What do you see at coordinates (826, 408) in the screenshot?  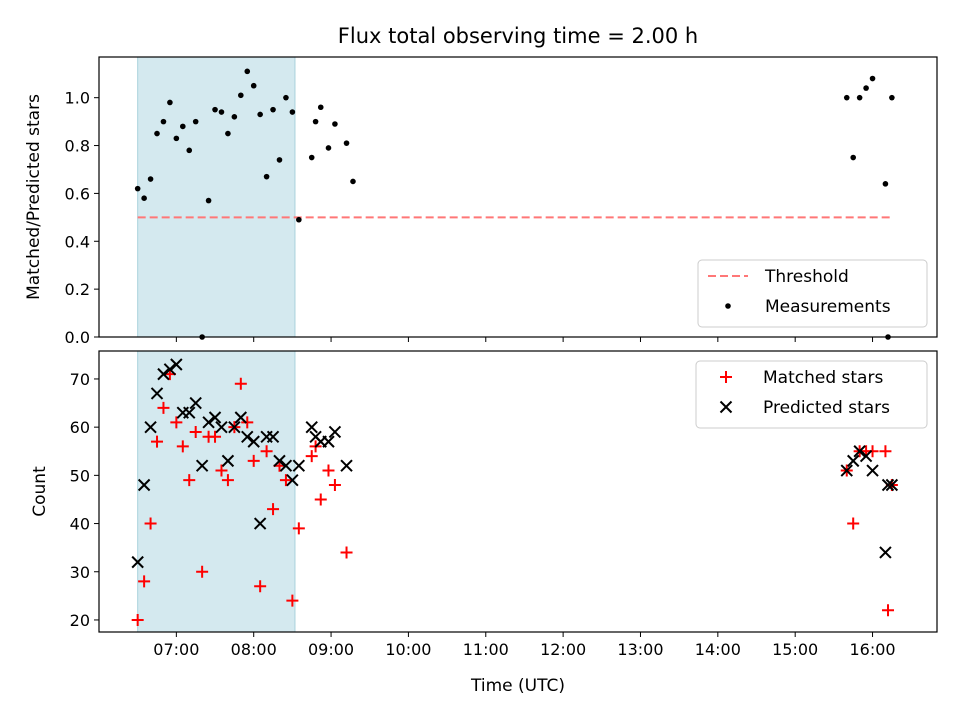 I see `legend-label: Predicted stars` at bounding box center [826, 408].